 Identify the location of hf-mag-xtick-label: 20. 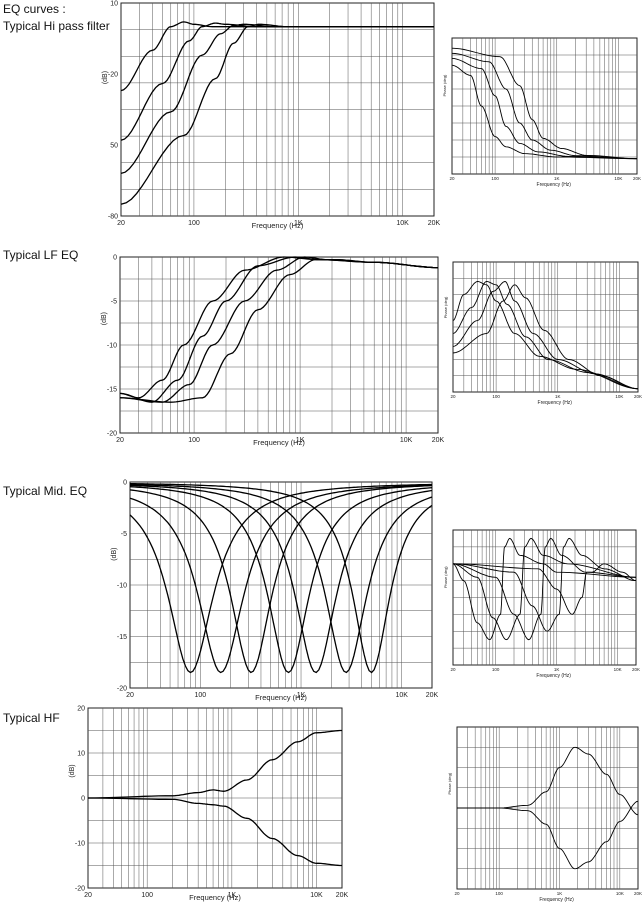
(88, 895).